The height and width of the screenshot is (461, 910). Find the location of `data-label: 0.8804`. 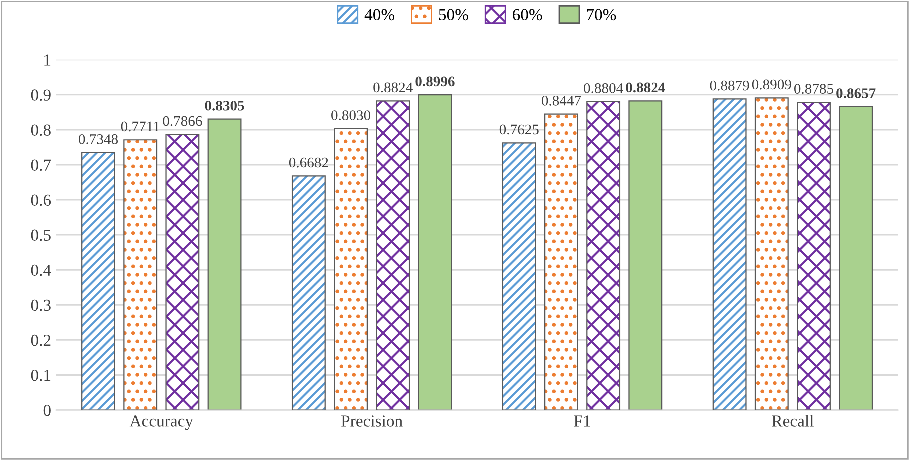

data-label: 0.8804 is located at coordinates (604, 88).